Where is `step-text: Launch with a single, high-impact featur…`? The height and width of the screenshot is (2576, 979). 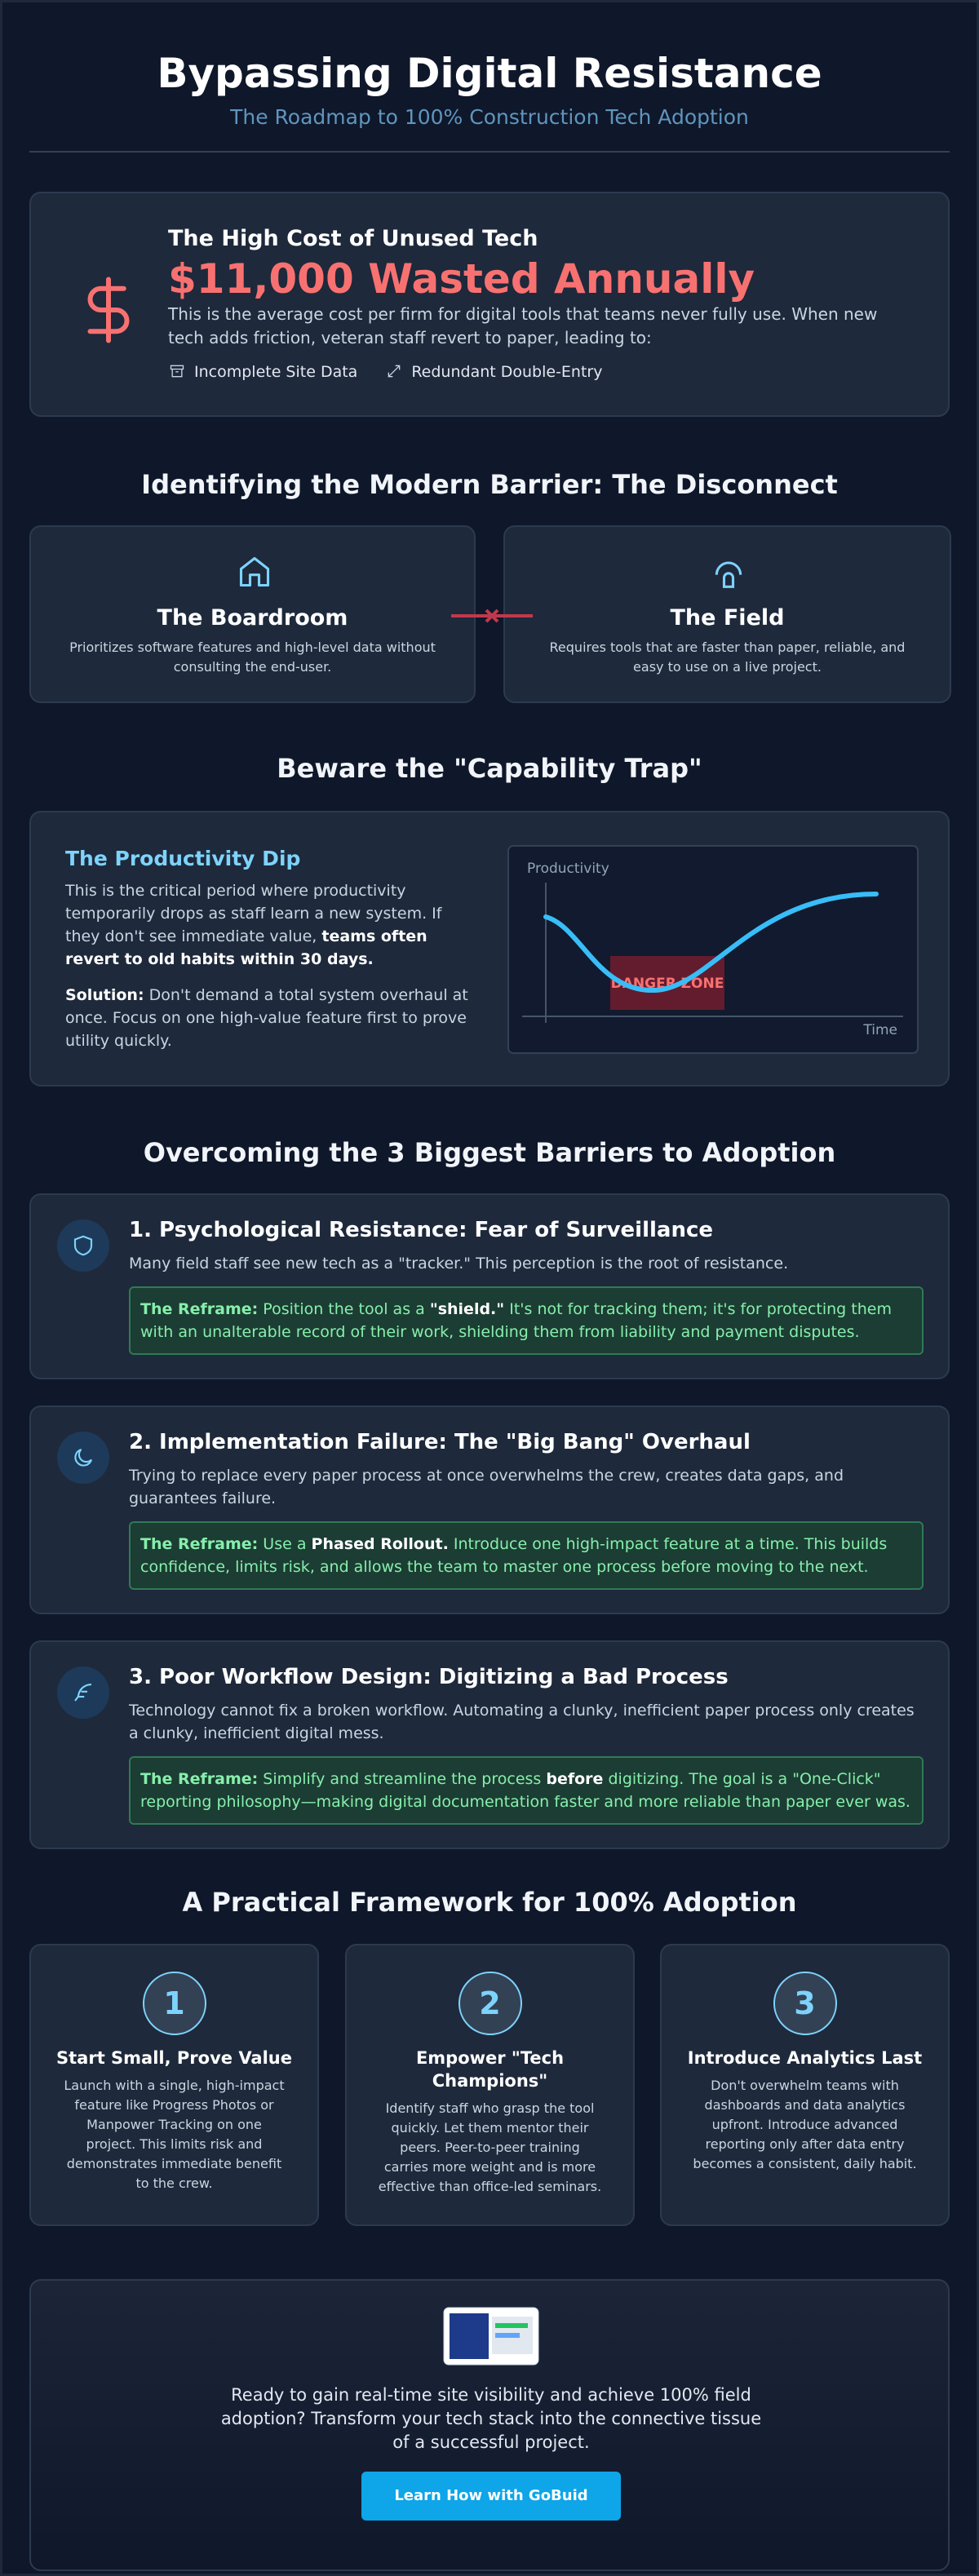 step-text: Launch with a single, high-impact featur… is located at coordinates (174, 2134).